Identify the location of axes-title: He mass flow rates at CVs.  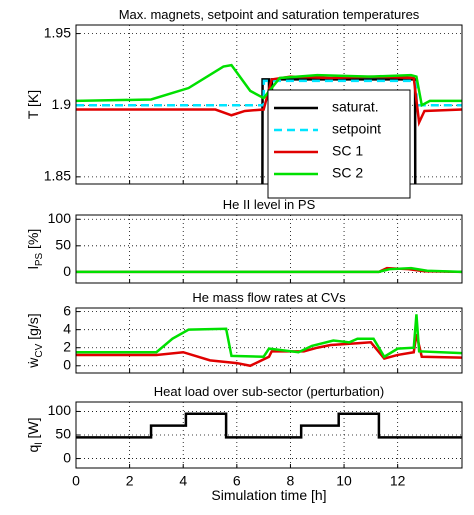
(269, 297).